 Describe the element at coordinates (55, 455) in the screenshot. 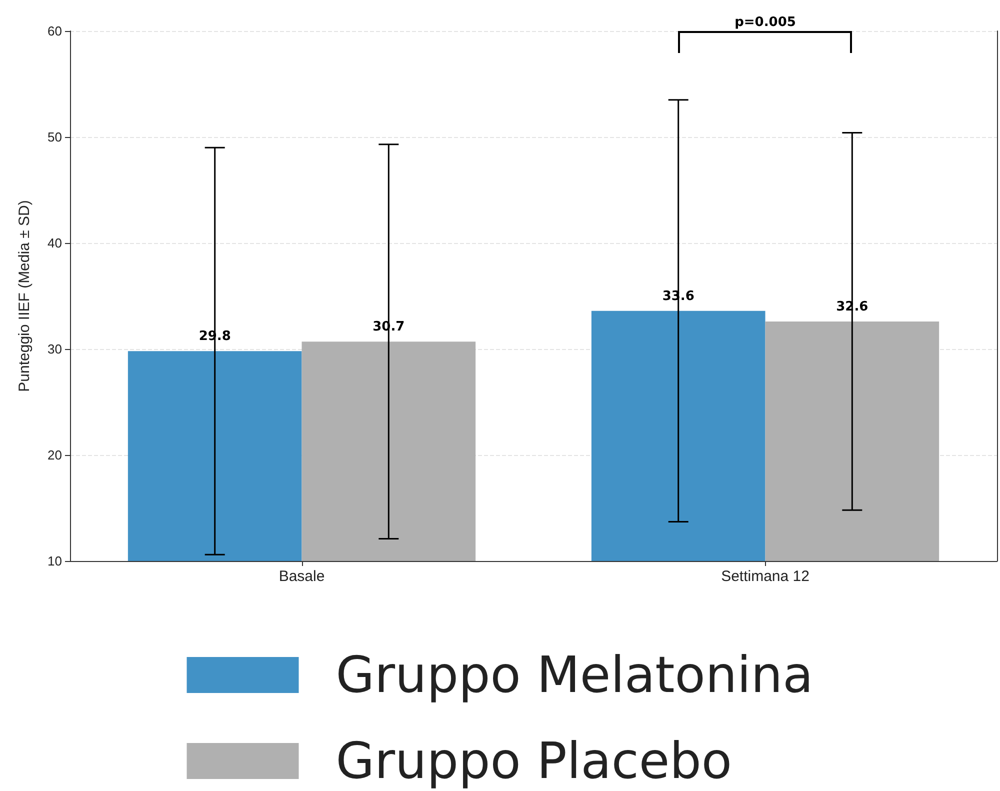

I see `y-tick-label: 20` at that location.